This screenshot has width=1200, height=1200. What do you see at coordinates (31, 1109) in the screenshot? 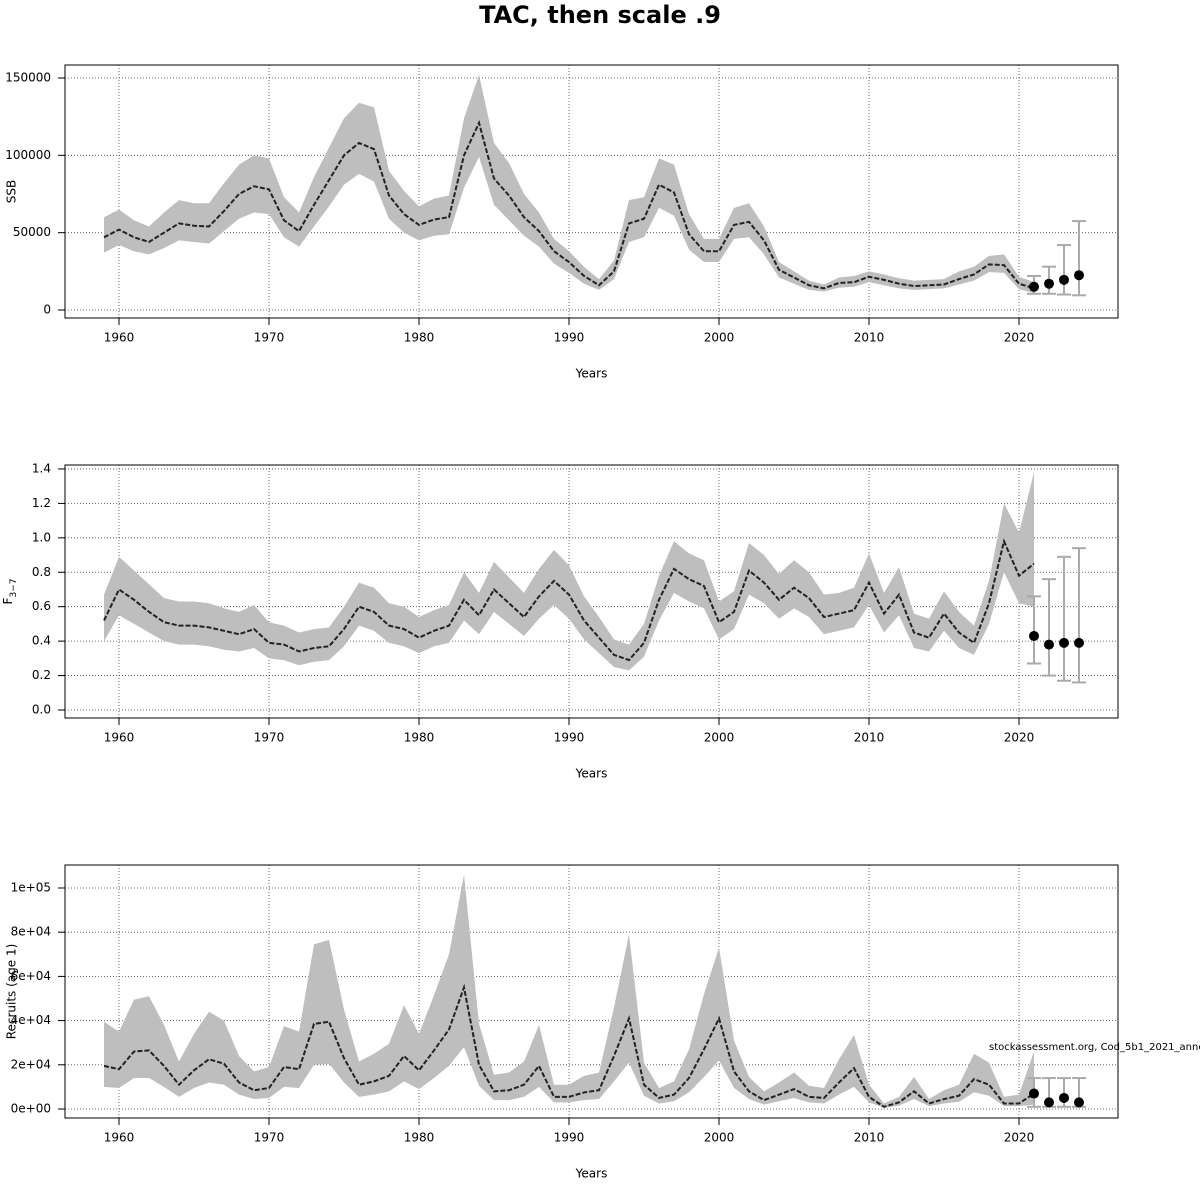
I see `y-tick-label: 0e+00` at bounding box center [31, 1109].